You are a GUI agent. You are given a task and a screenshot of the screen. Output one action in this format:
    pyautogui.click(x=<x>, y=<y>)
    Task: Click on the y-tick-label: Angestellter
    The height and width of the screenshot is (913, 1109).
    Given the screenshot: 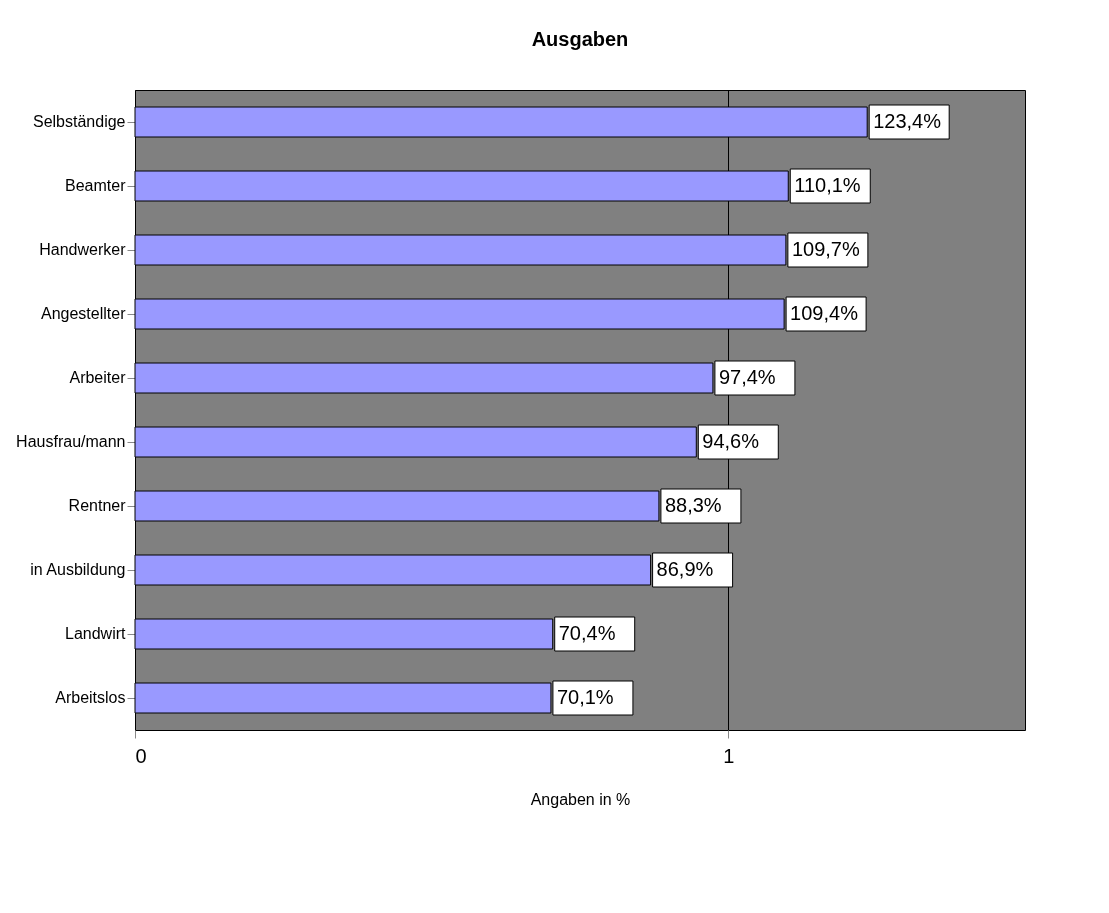 What is the action you would take?
    pyautogui.click(x=84, y=313)
    